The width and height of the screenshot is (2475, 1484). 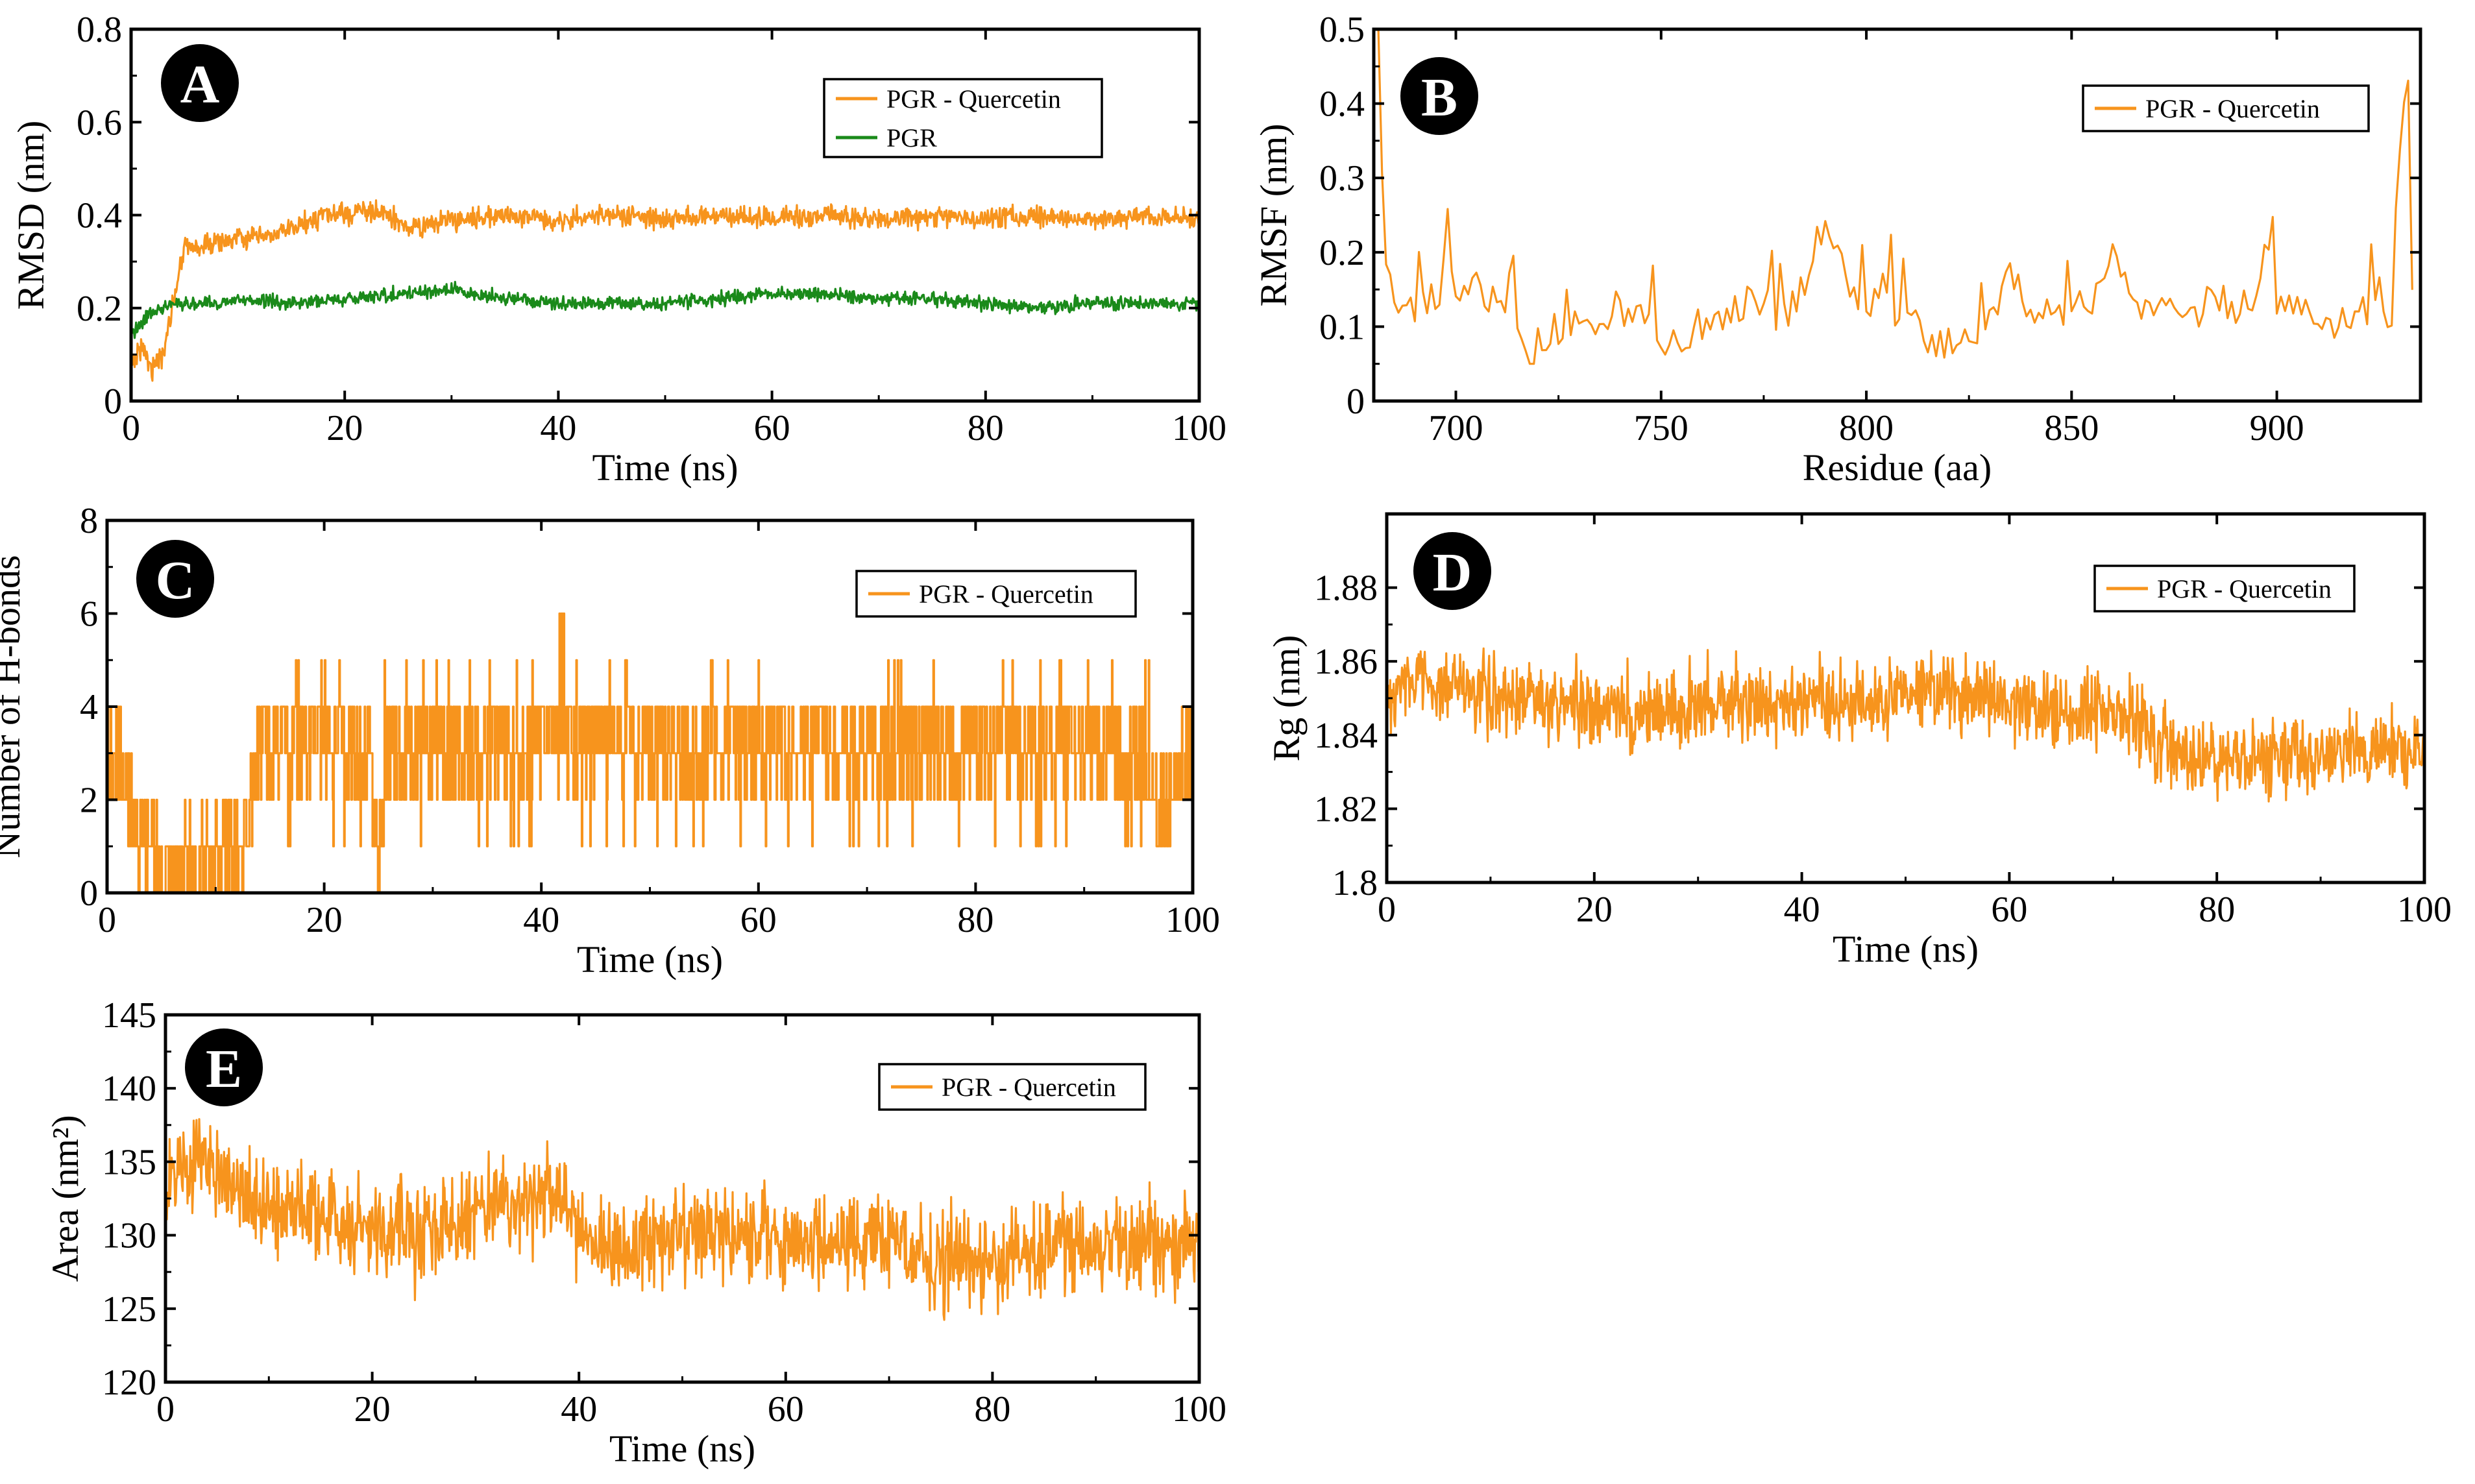 I want to click on y-tick-label: 1.86, so click(x=1346, y=662).